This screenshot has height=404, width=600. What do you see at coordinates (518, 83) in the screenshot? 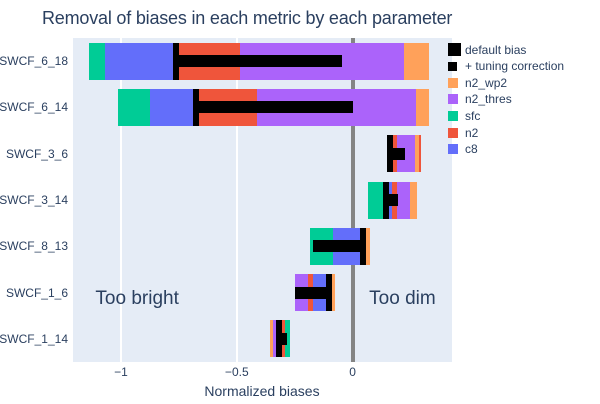
I see `legend-item-n2-wp2: n2_wp2` at bounding box center [518, 83].